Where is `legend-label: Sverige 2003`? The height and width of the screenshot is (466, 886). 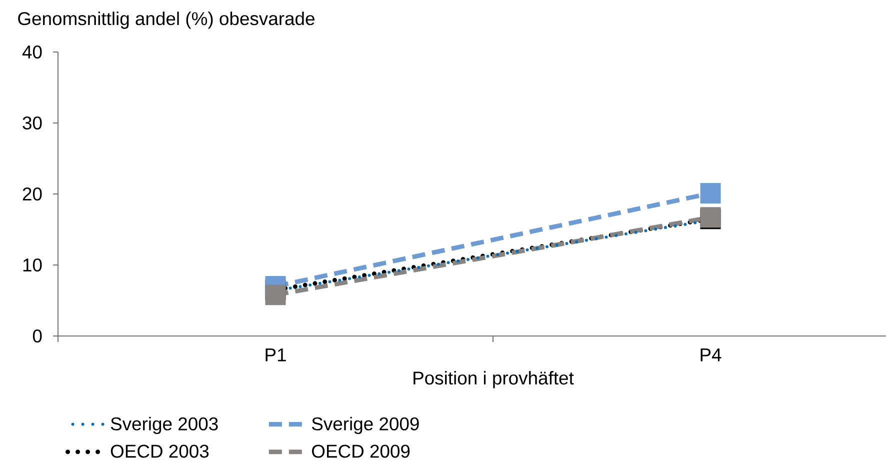
legend-label: Sverige 2003 is located at coordinates (164, 425).